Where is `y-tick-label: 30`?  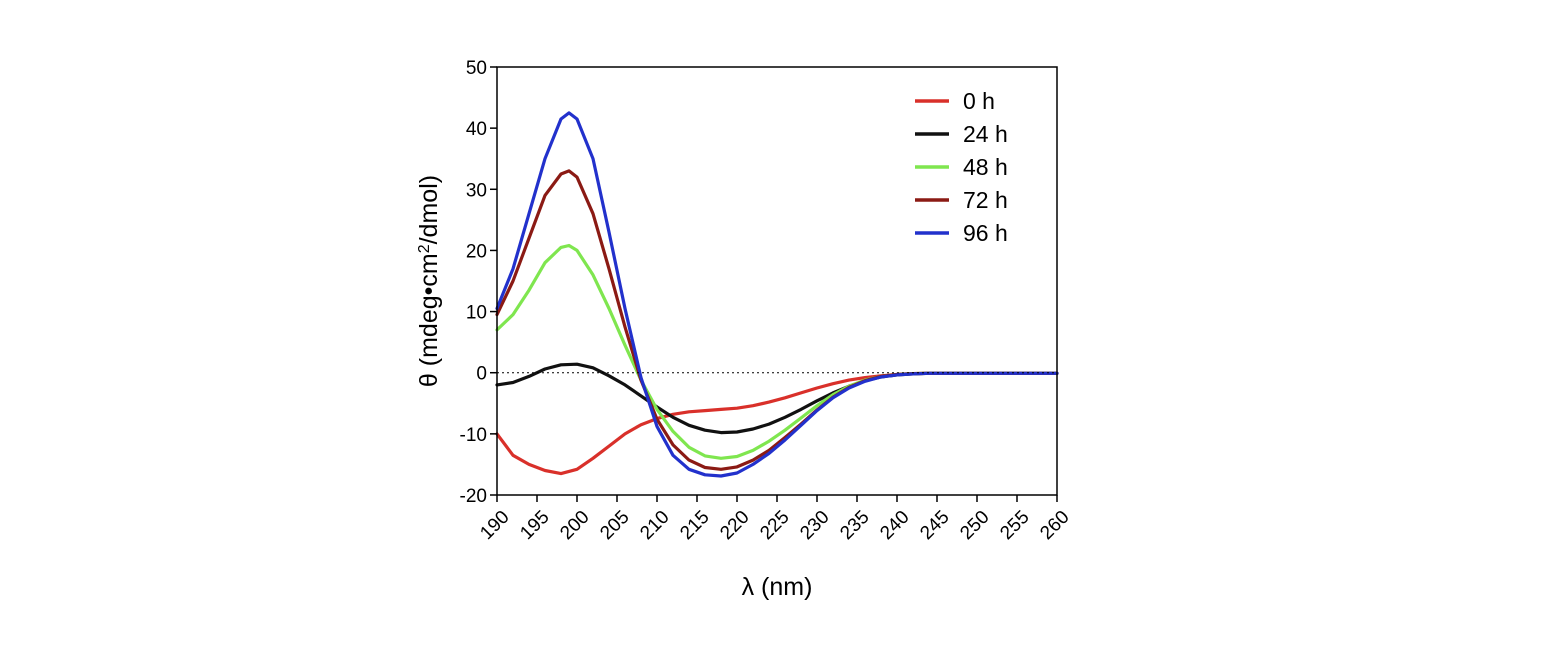
y-tick-label: 30 is located at coordinates (476, 190).